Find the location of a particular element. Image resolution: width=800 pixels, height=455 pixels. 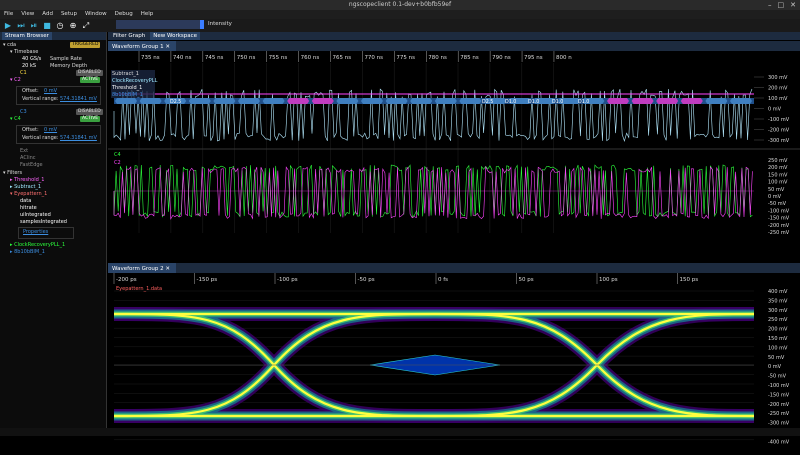

tree-item-filters: ▾ Filters is located at coordinates (13, 173).